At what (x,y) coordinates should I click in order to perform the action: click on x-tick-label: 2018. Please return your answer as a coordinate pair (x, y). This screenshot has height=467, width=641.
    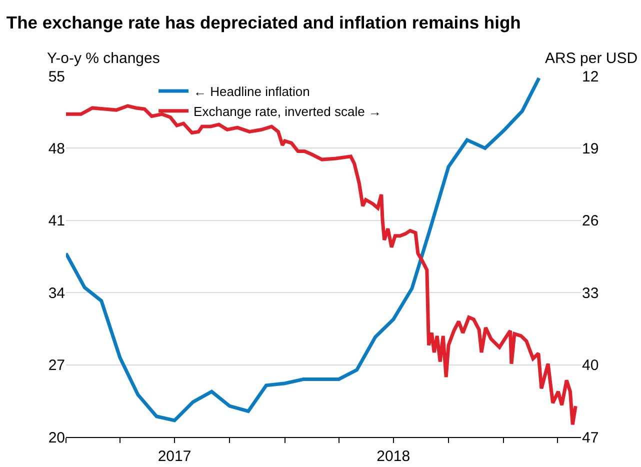
    Looking at the image, I should click on (393, 456).